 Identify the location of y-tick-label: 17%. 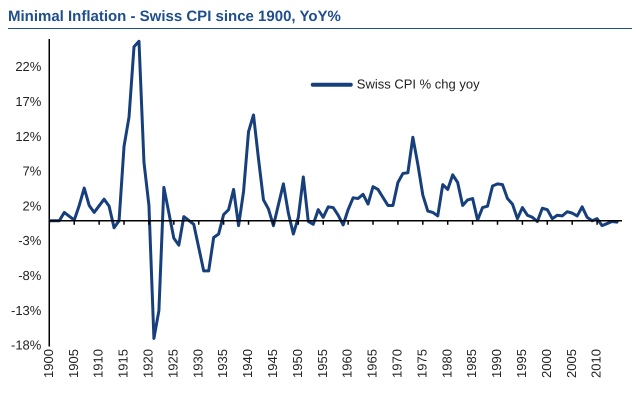
(28, 102).